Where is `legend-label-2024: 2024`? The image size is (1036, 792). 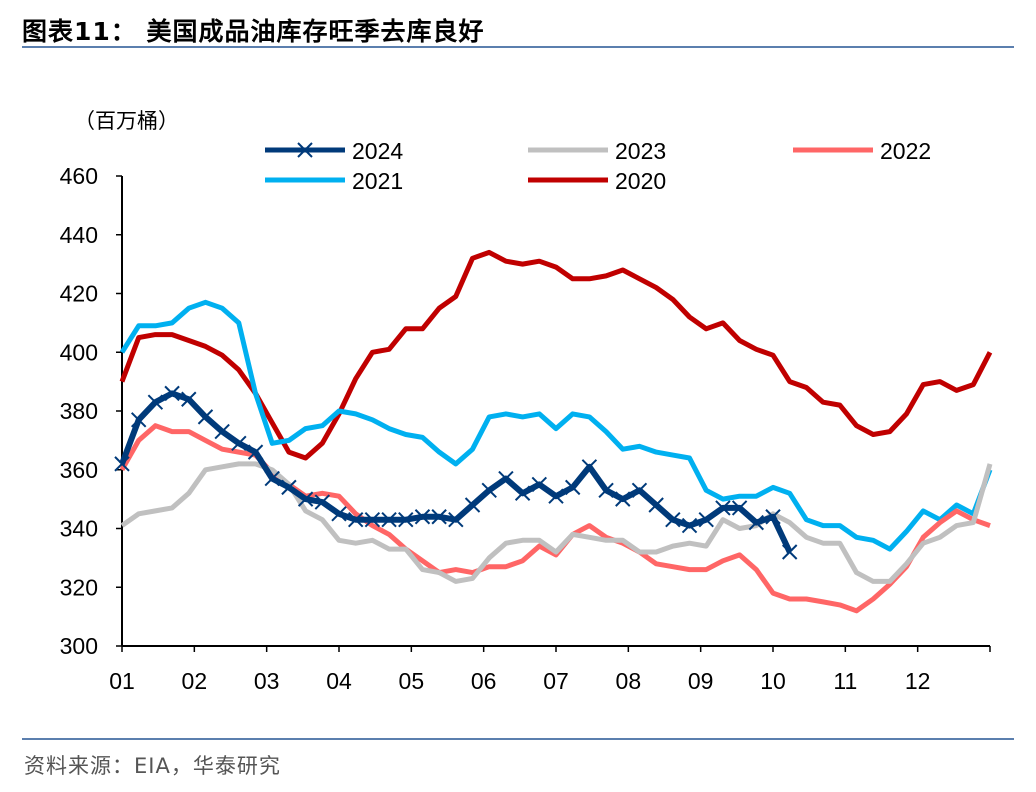 legend-label-2024: 2024 is located at coordinates (377, 151).